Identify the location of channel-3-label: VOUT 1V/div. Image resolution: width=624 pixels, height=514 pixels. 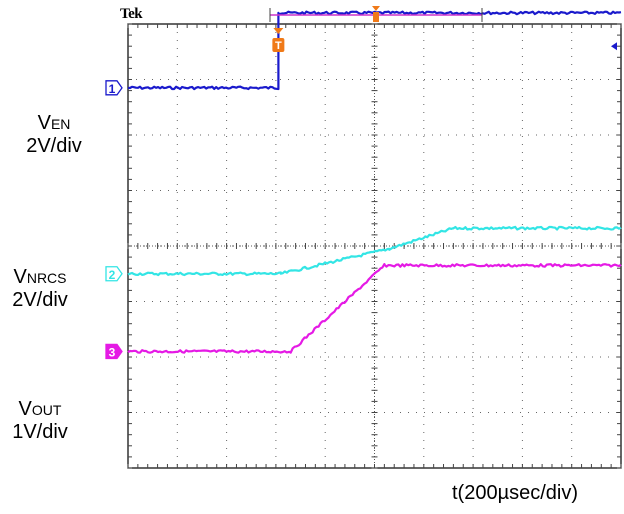
(40, 420).